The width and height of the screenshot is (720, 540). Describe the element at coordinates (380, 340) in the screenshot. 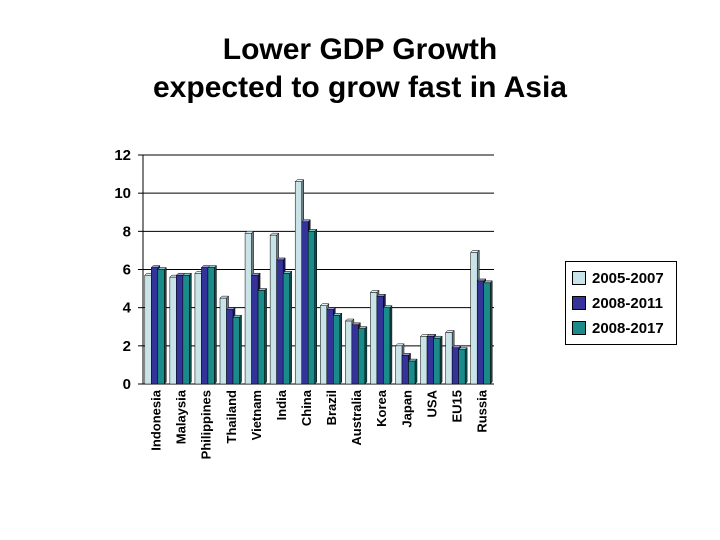

I see `bar-korea-2008-2011` at that location.